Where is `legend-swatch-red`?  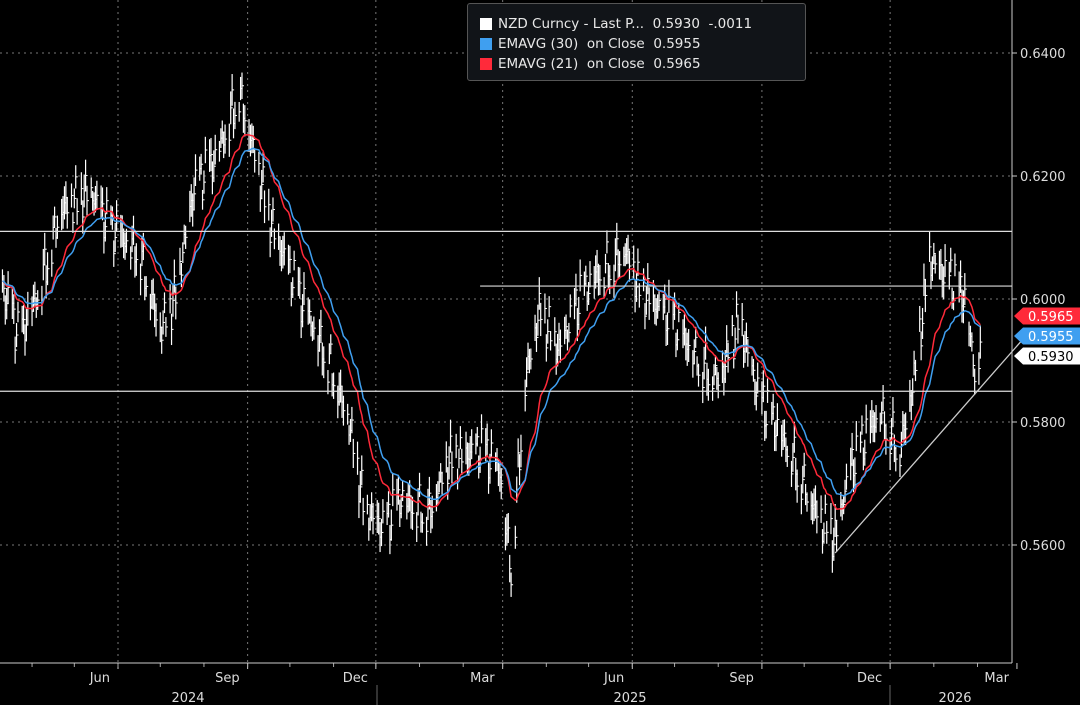 legend-swatch-red is located at coordinates (486, 64).